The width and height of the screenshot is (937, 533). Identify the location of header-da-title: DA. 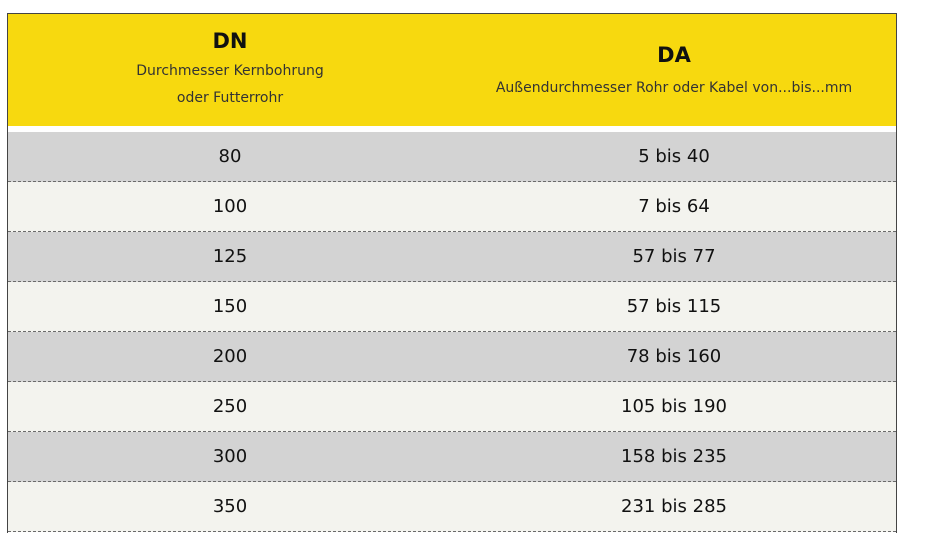
(674, 55).